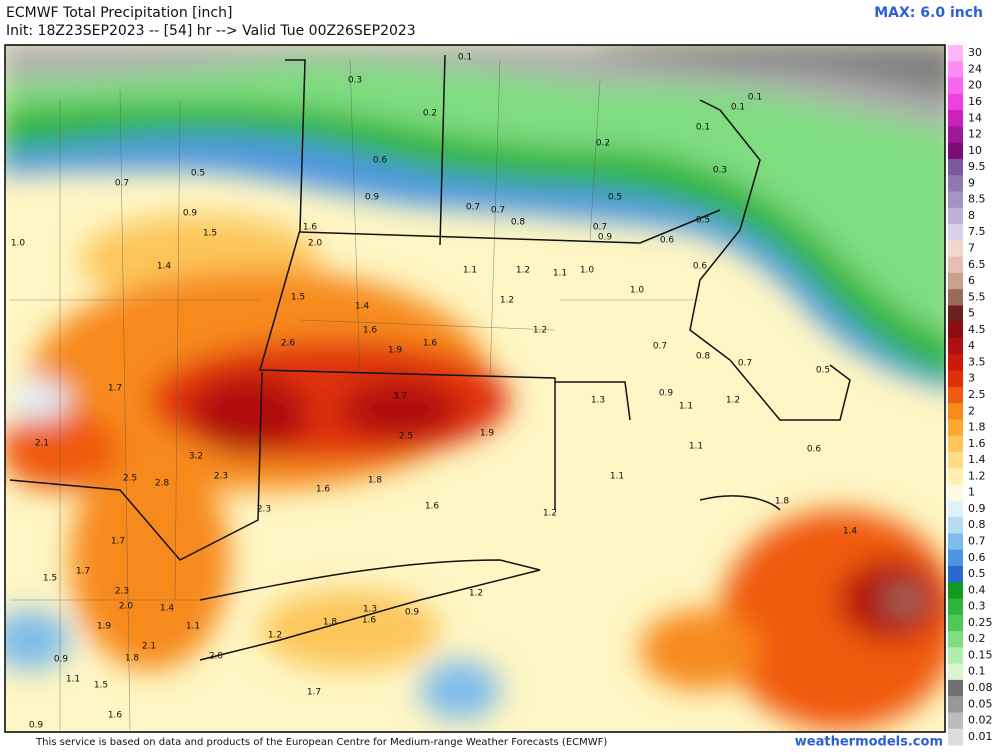  I want to click on colorbar-label: 0.2, so click(977, 638).